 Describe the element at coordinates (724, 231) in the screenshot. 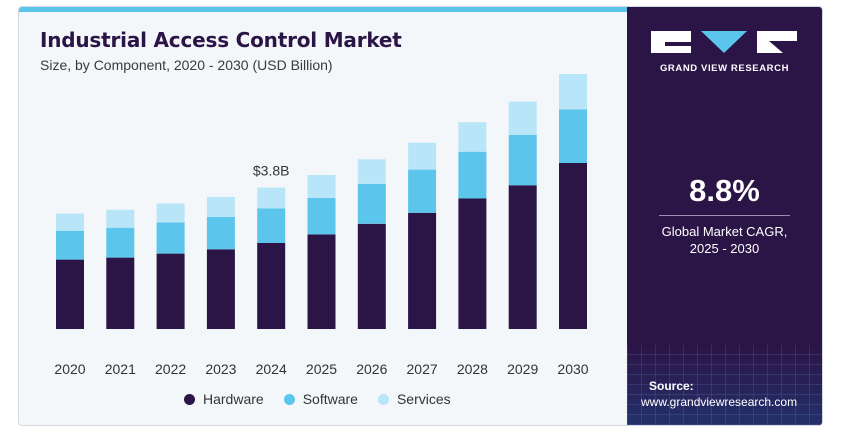

I see `cagr-label-line1: Global Market CAGR,` at that location.